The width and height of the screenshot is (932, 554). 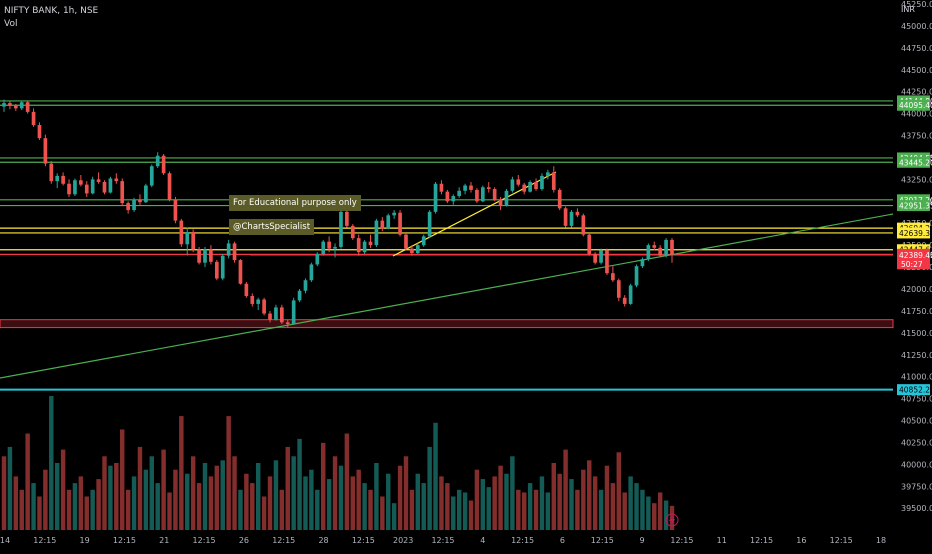 I want to click on level-price-tag: 42951.35, so click(x=914, y=206).